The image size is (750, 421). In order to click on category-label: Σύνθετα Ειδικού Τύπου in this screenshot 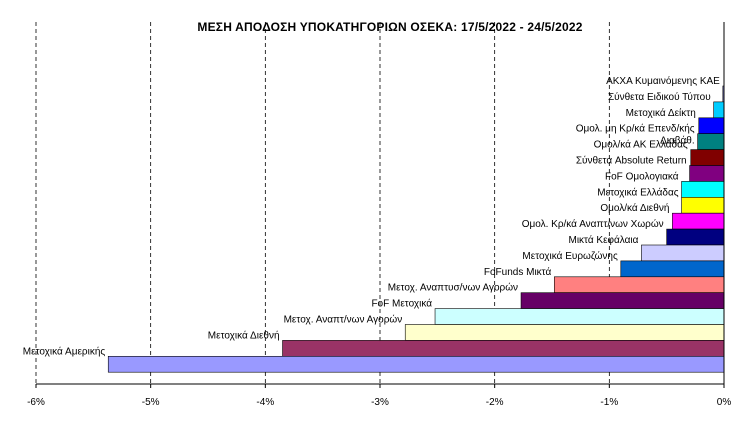, I will do `click(659, 97)`.